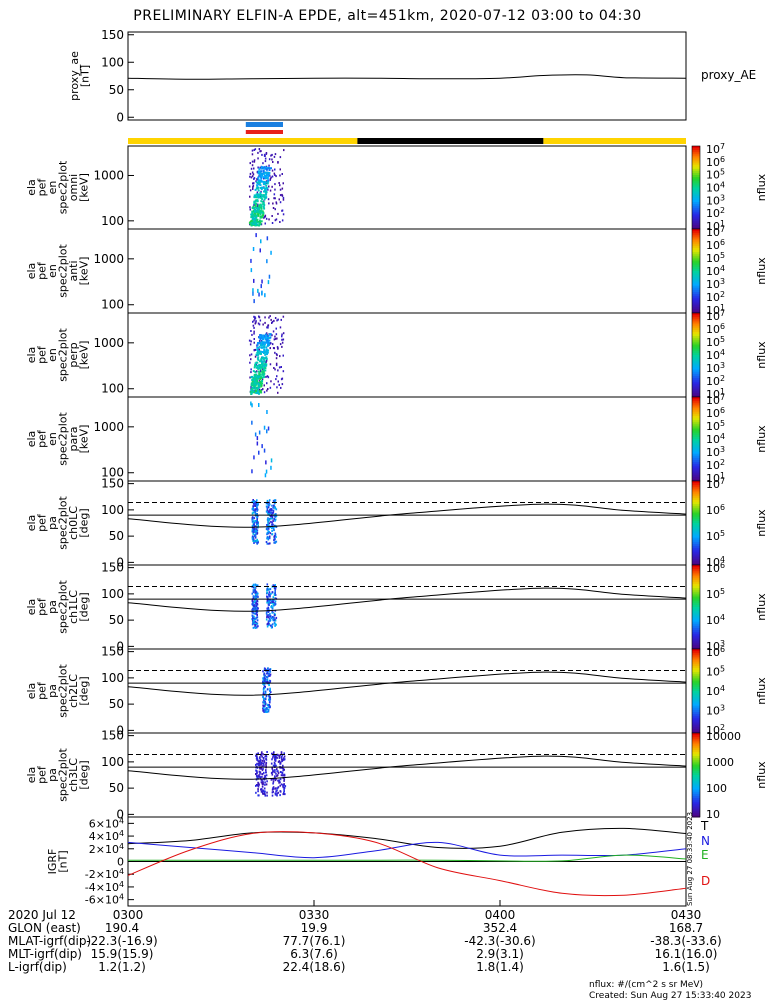 The image size is (775, 1000). Describe the element at coordinates (715, 691) in the screenshot. I see `colorbar-tick-label: 10⁴` at that location.